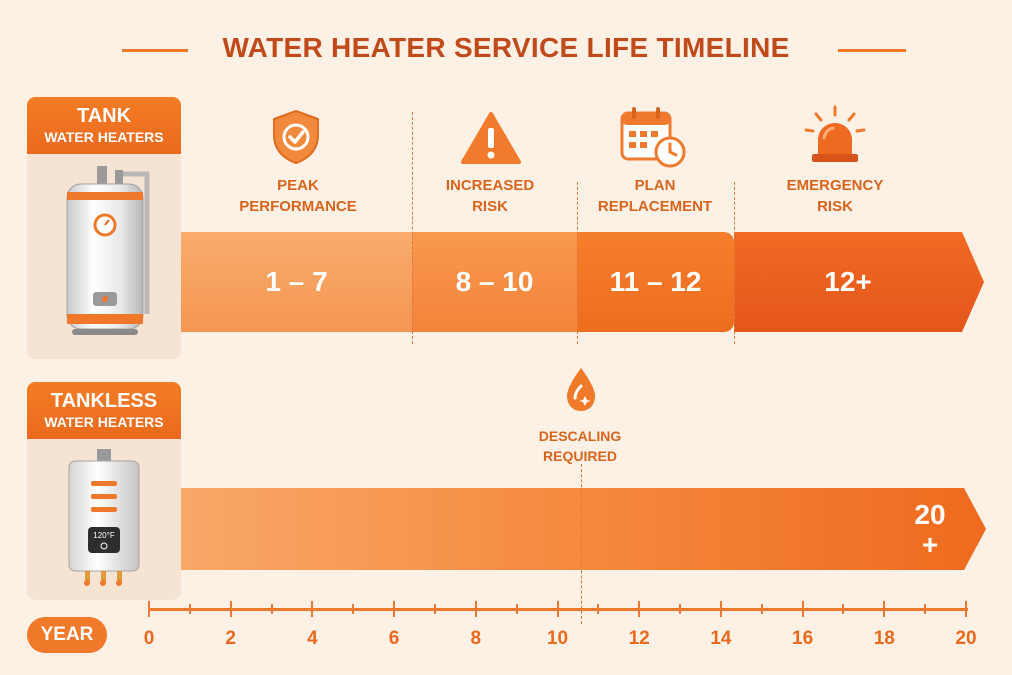  What do you see at coordinates (104, 517) in the screenshot?
I see `tankless-water-heater-icon: 120°F` at bounding box center [104, 517].